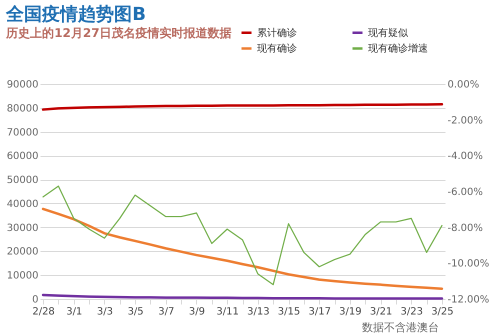 This screenshot has width=499, height=335. What do you see at coordinates (197, 312) in the screenshot?
I see `x-tick-label: 3/9` at bounding box center [197, 312].